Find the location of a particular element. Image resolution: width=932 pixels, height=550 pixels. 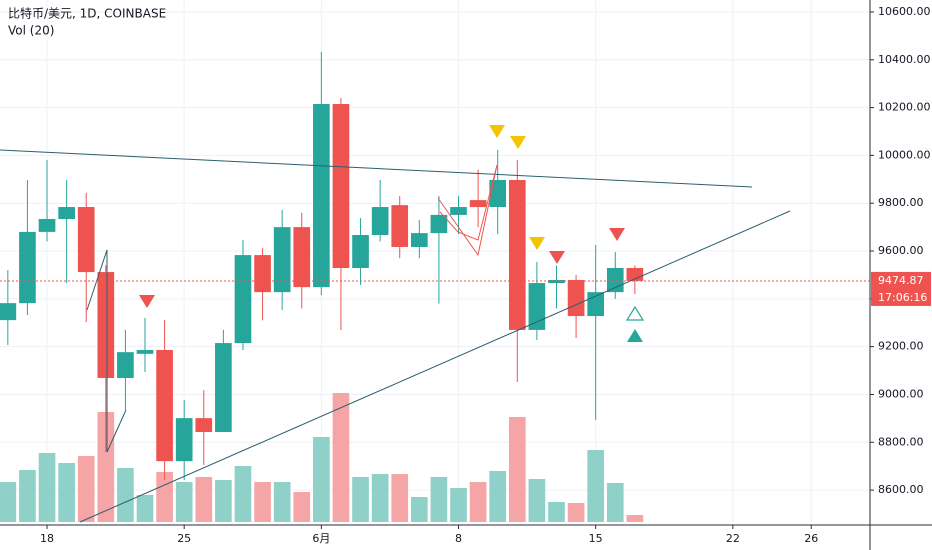

indicator-label: Vol (20) is located at coordinates (31, 31).